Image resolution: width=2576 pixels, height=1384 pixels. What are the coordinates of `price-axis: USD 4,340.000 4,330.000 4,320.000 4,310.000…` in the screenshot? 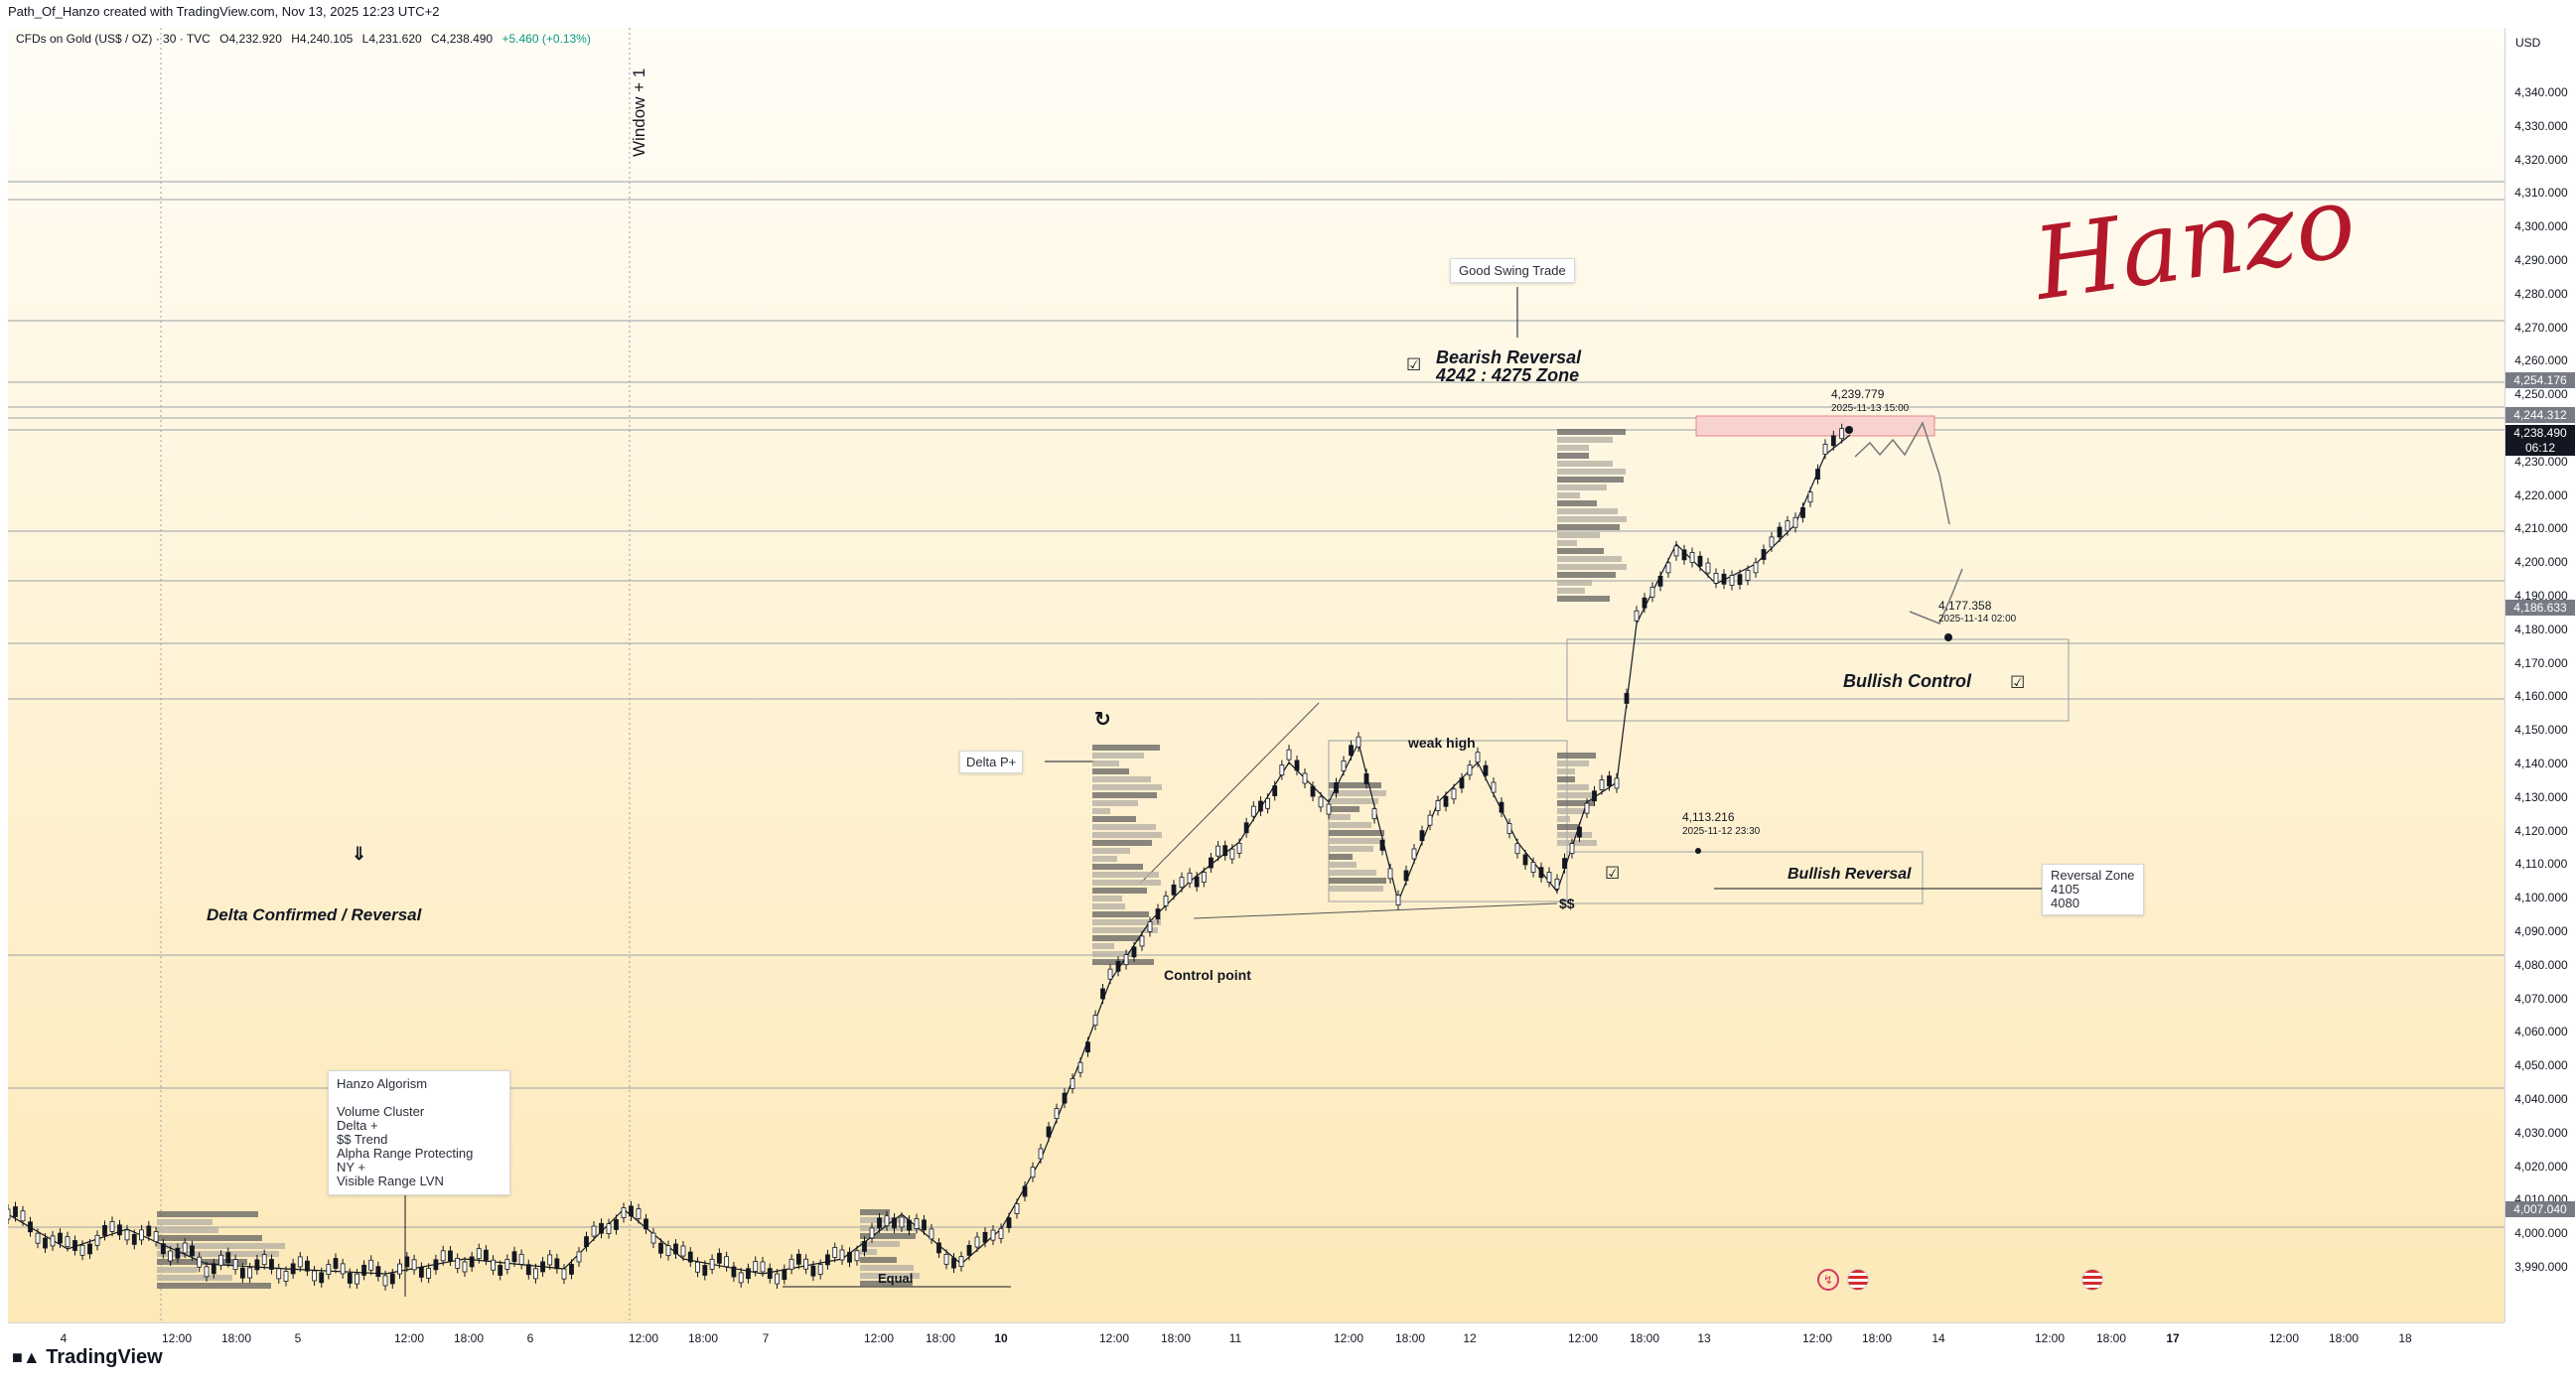 It's located at (2540, 675).